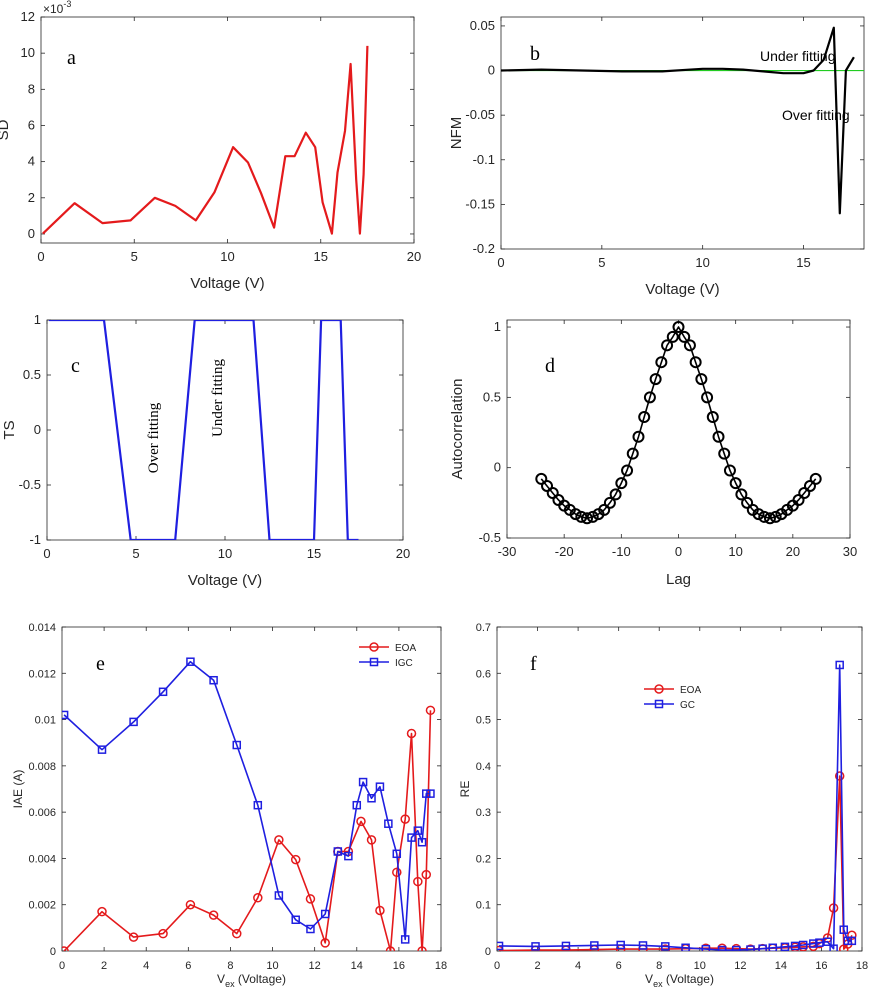  Describe the element at coordinates (578, 966) in the screenshot. I see `x-tick-label: 4` at that location.